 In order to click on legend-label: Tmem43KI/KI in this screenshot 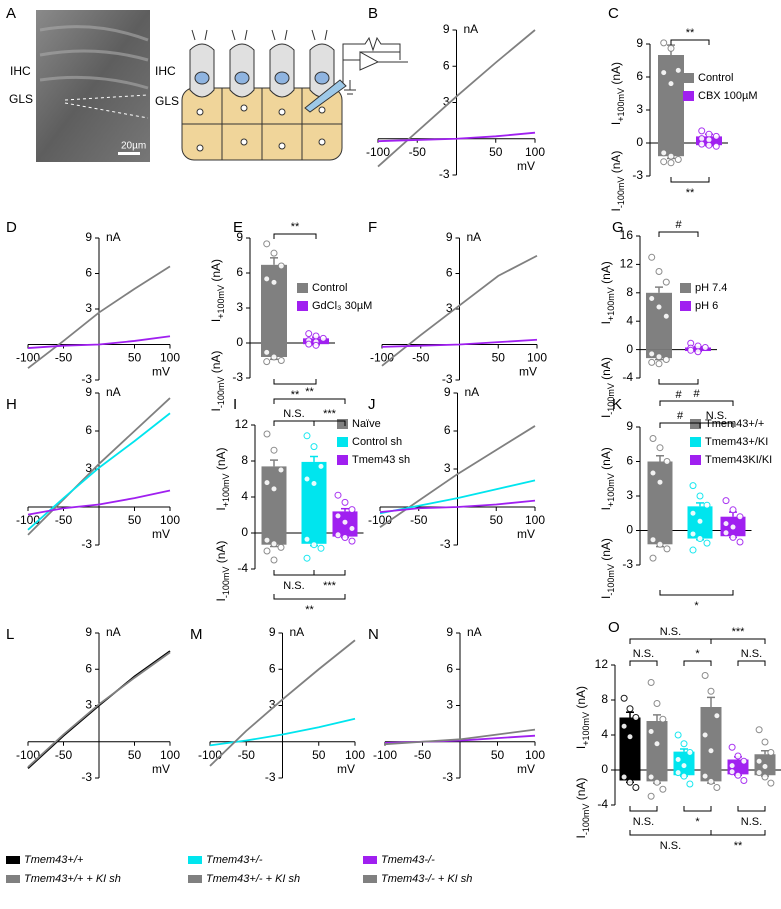, I will do `click(738, 460)`.